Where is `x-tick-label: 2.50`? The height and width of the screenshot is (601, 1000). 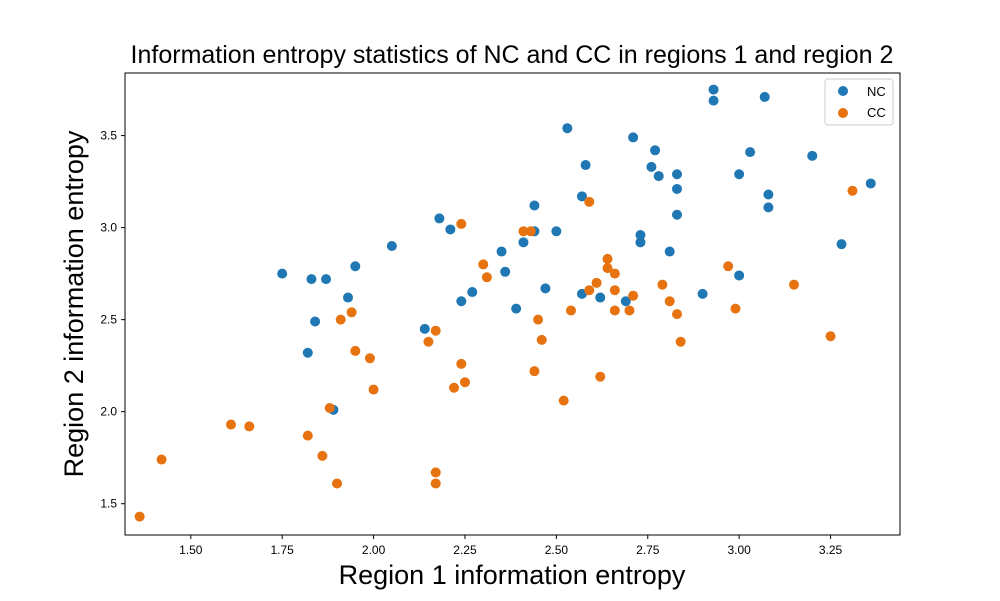 x-tick-label: 2.50 is located at coordinates (557, 550).